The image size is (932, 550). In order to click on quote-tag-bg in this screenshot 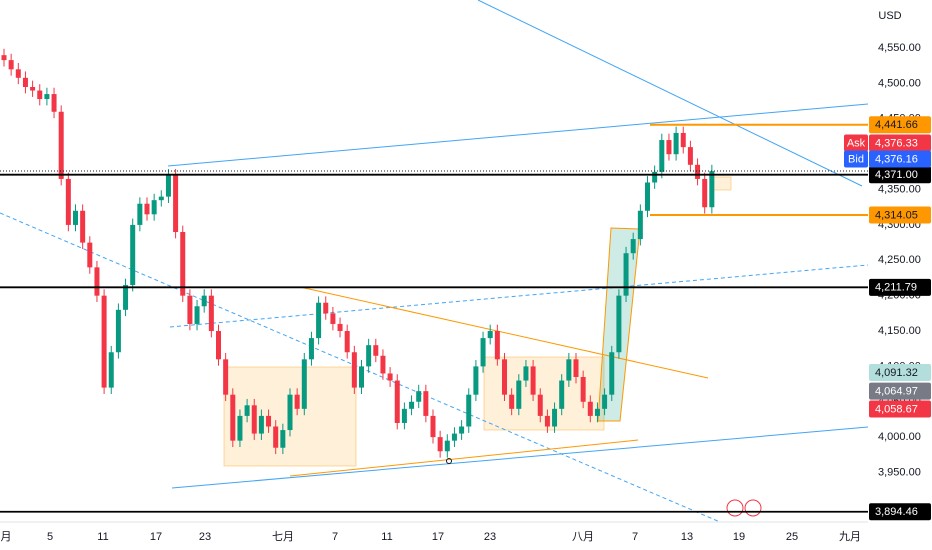, I will do `click(856, 143)`.